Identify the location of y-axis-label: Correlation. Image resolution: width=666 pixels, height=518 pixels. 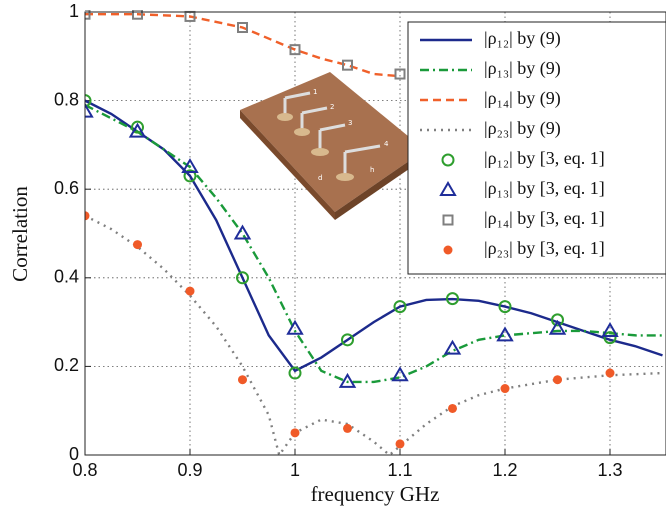
(20, 234).